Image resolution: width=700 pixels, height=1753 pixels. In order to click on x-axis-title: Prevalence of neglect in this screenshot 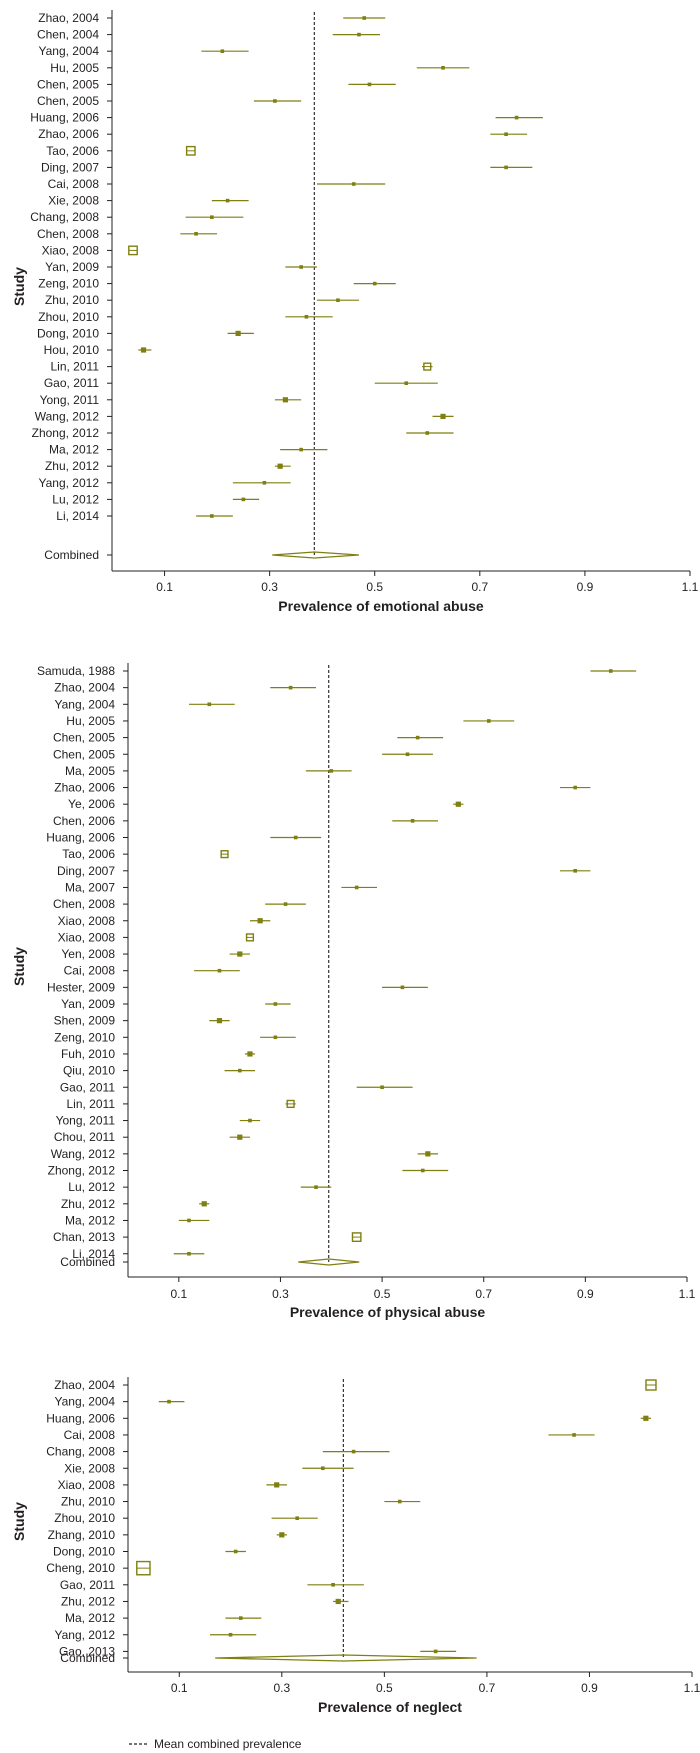, I will do `click(390, 1707)`.